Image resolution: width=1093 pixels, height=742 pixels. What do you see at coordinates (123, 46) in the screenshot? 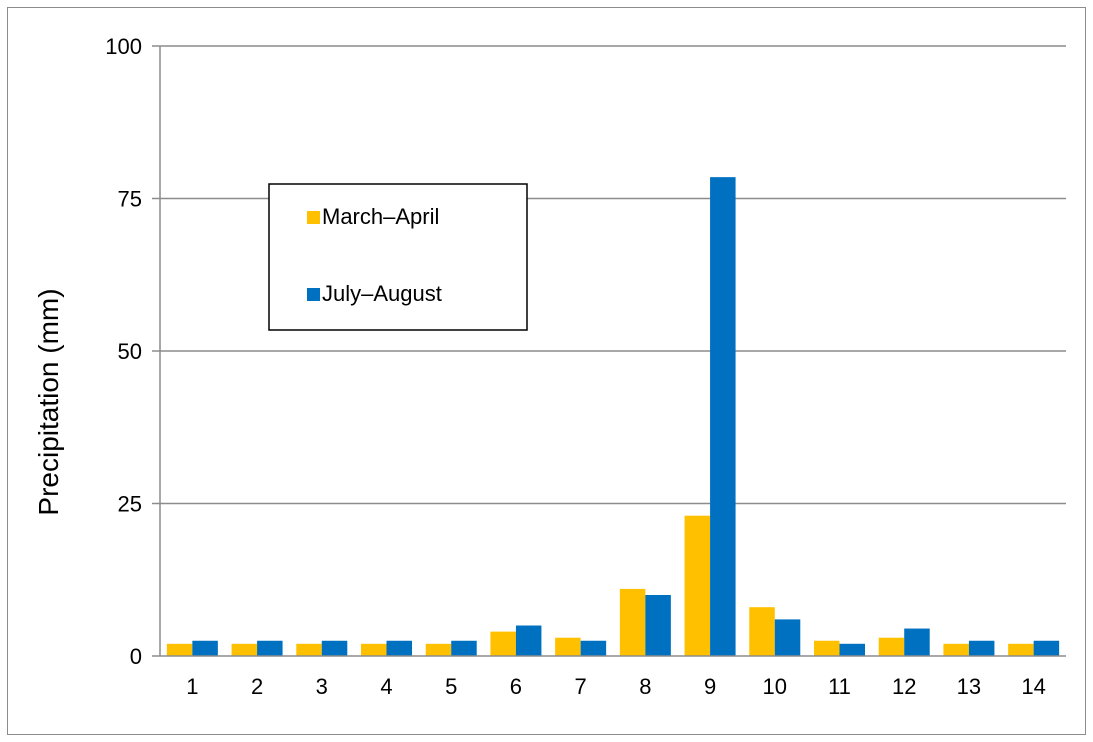
I see `y-tick-label: 100` at bounding box center [123, 46].